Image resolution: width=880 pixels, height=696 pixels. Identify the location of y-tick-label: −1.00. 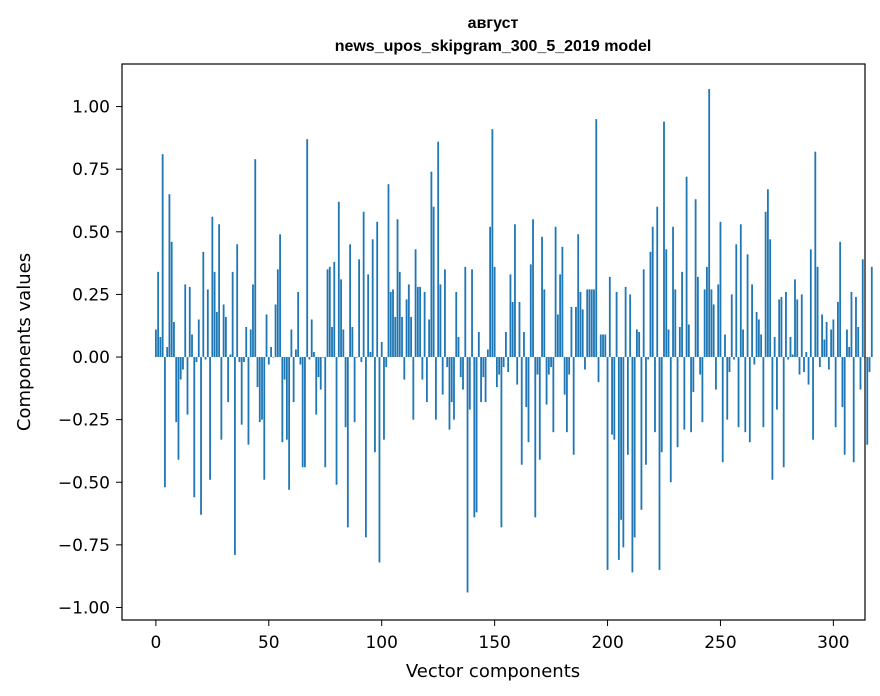
(84, 608).